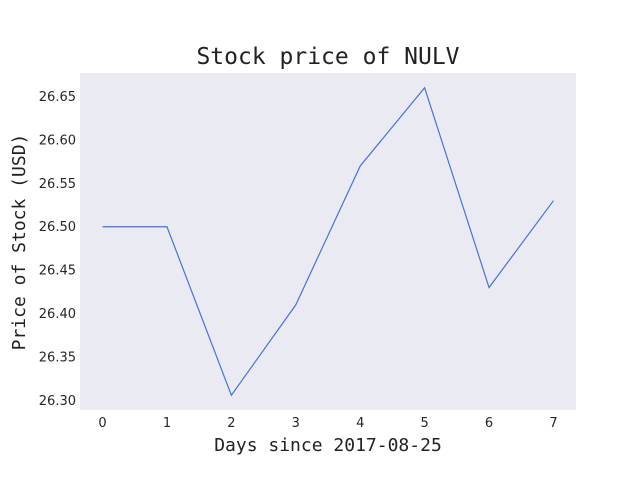  What do you see at coordinates (57, 227) in the screenshot?
I see `y-tick-label: 26.50` at bounding box center [57, 227].